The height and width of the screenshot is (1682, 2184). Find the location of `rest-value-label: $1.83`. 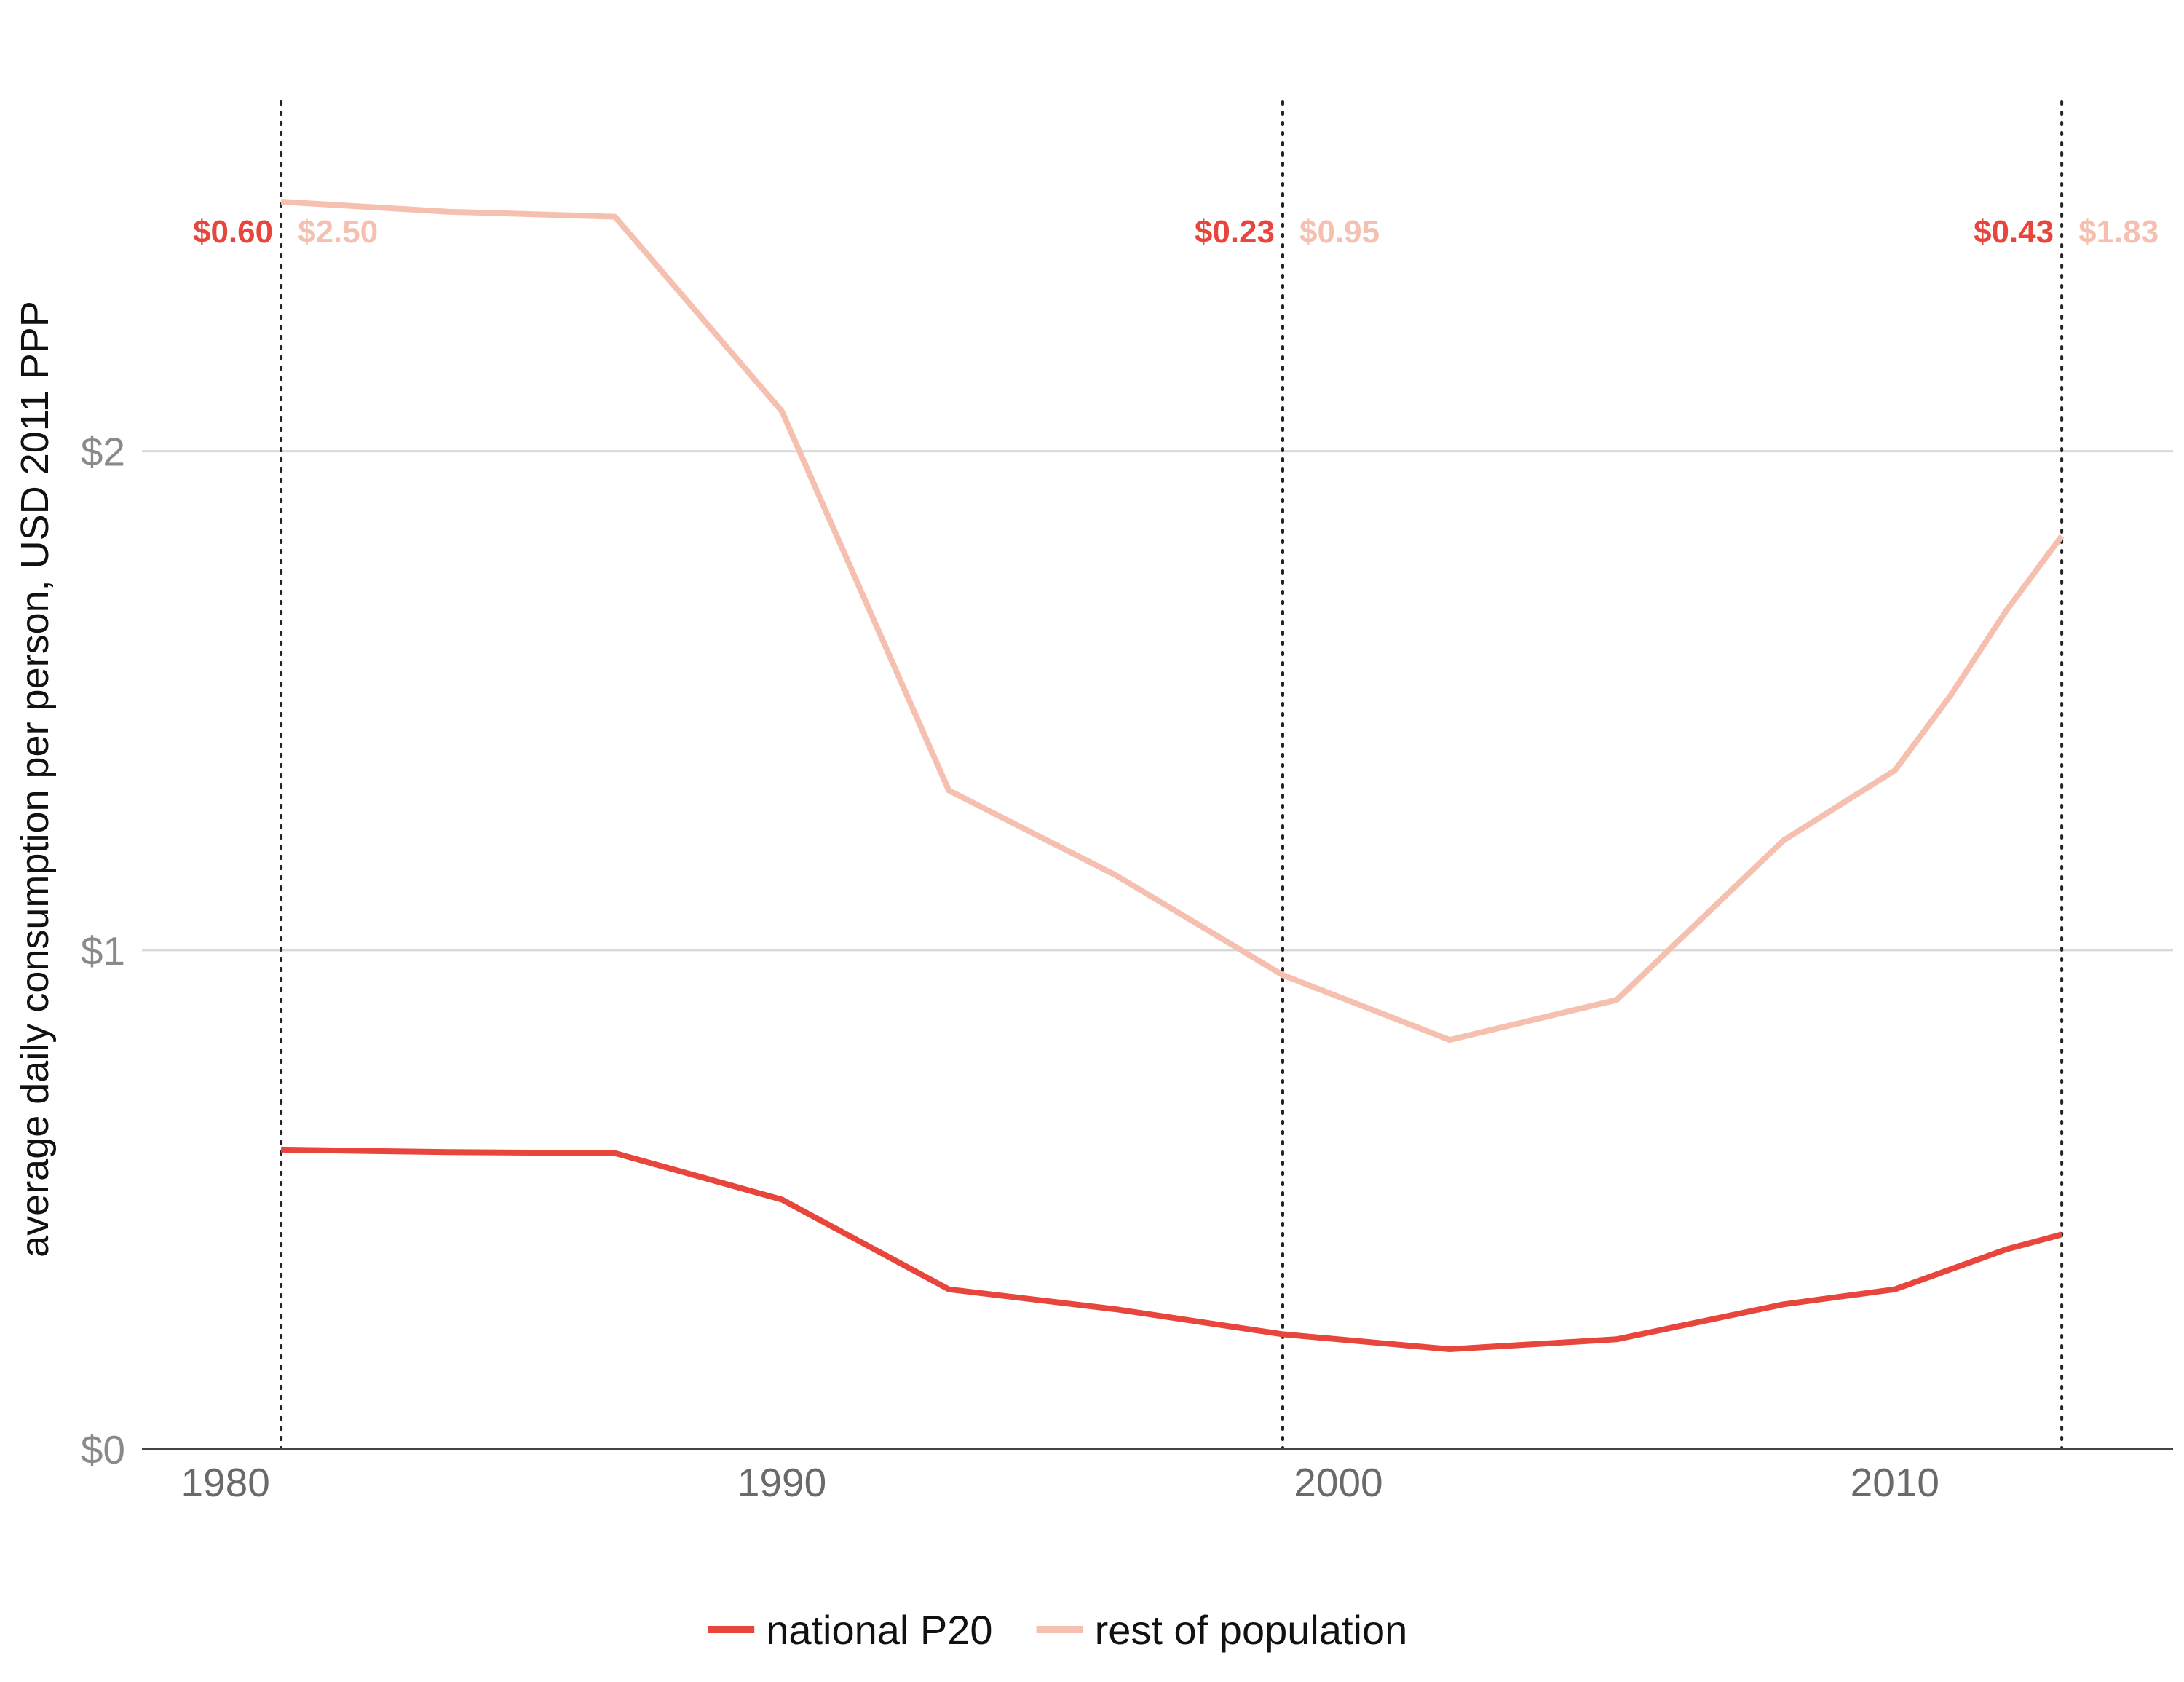

rest-value-label: $1.83 is located at coordinates (2118, 232).